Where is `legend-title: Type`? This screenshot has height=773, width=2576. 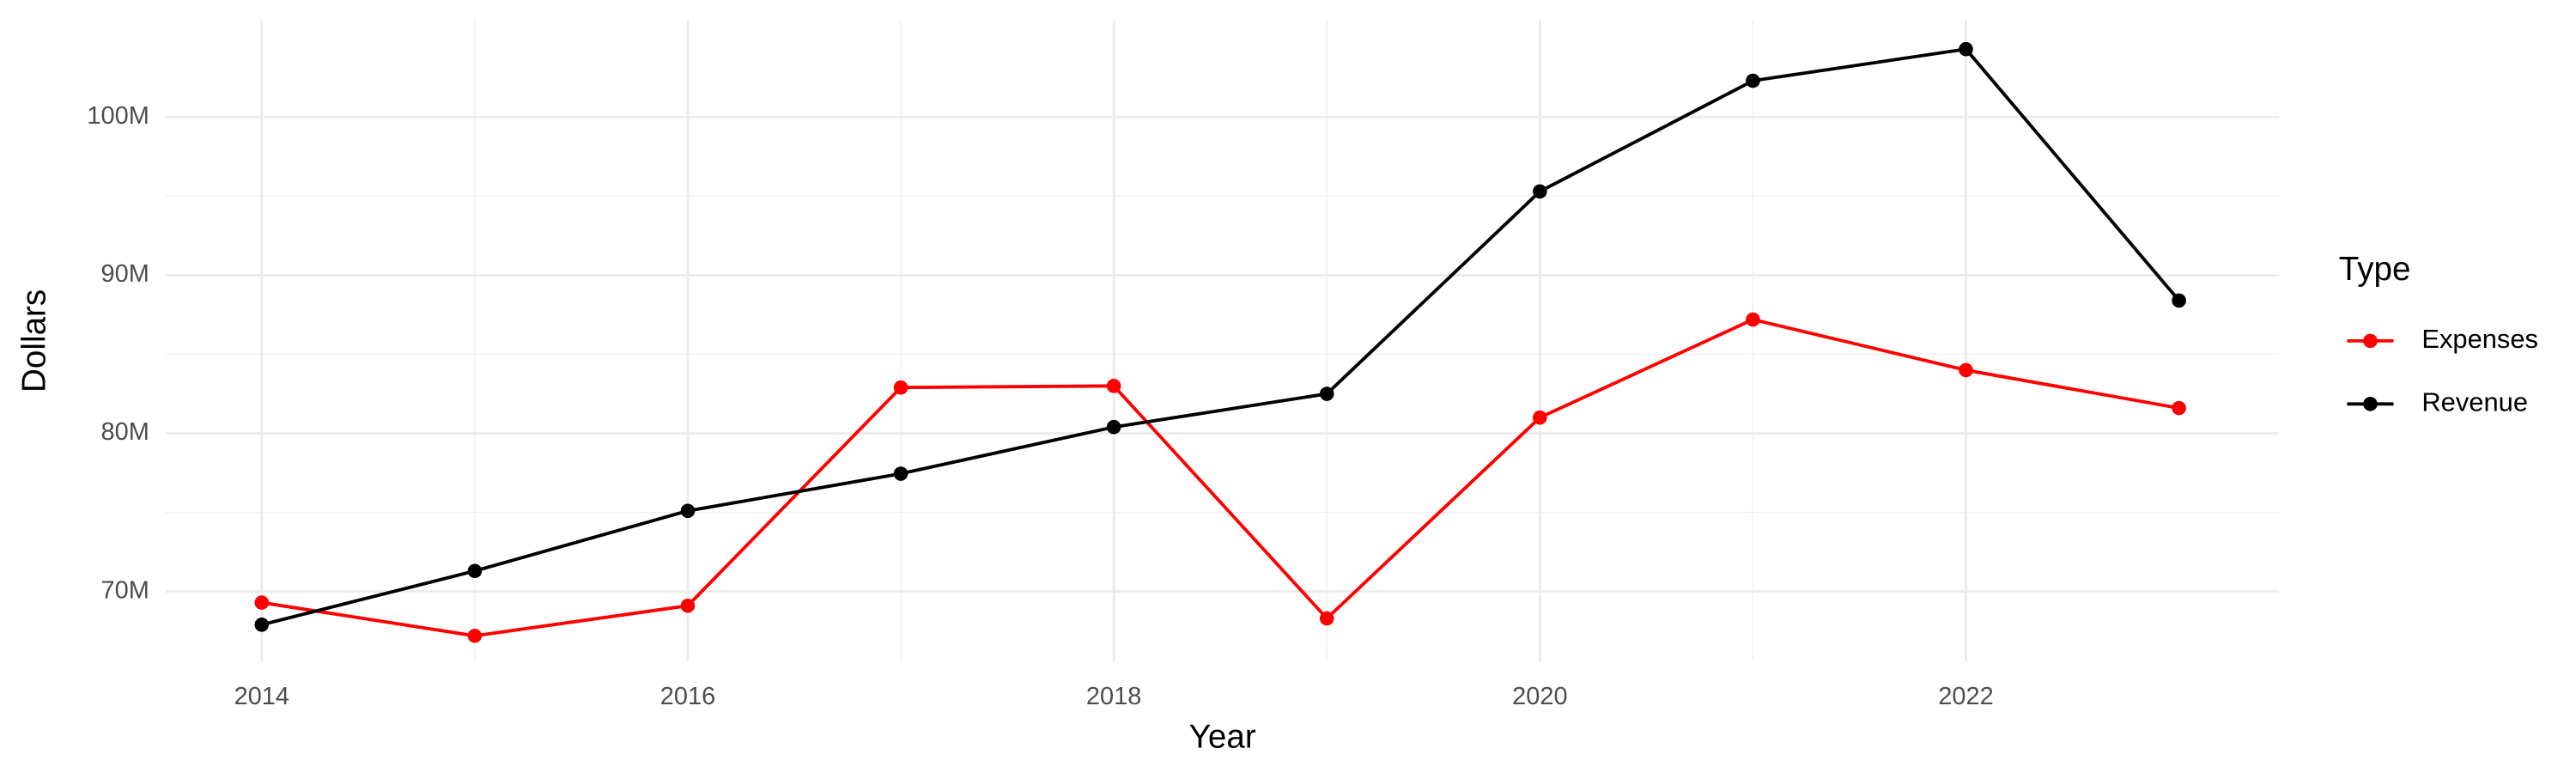 legend-title: Type is located at coordinates (2375, 269).